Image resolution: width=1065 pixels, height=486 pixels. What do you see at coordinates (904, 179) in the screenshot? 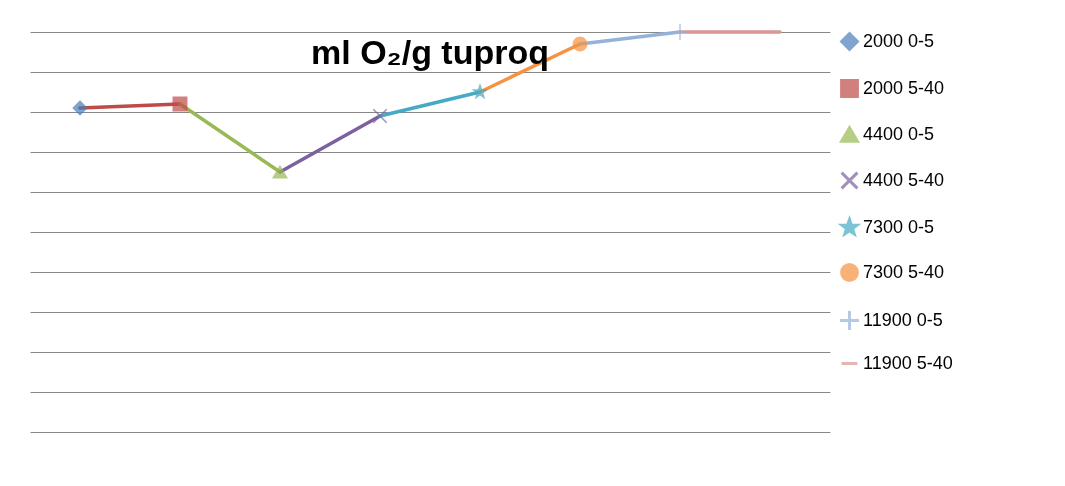
I see `legend-label: 4400 5-40` at bounding box center [904, 179].